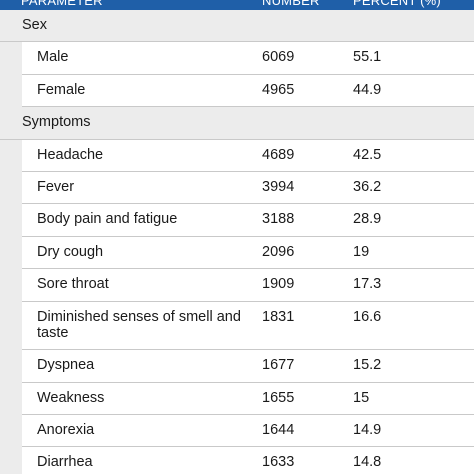 The width and height of the screenshot is (474, 474). What do you see at coordinates (56, 186) in the screenshot?
I see `row-label: Fever` at bounding box center [56, 186].